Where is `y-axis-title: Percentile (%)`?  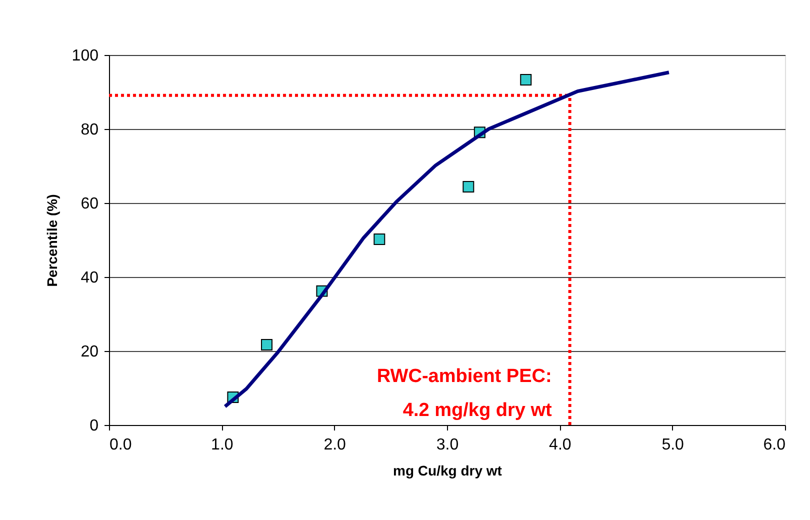
y-axis-title: Percentile (%) is located at coordinates (52, 240).